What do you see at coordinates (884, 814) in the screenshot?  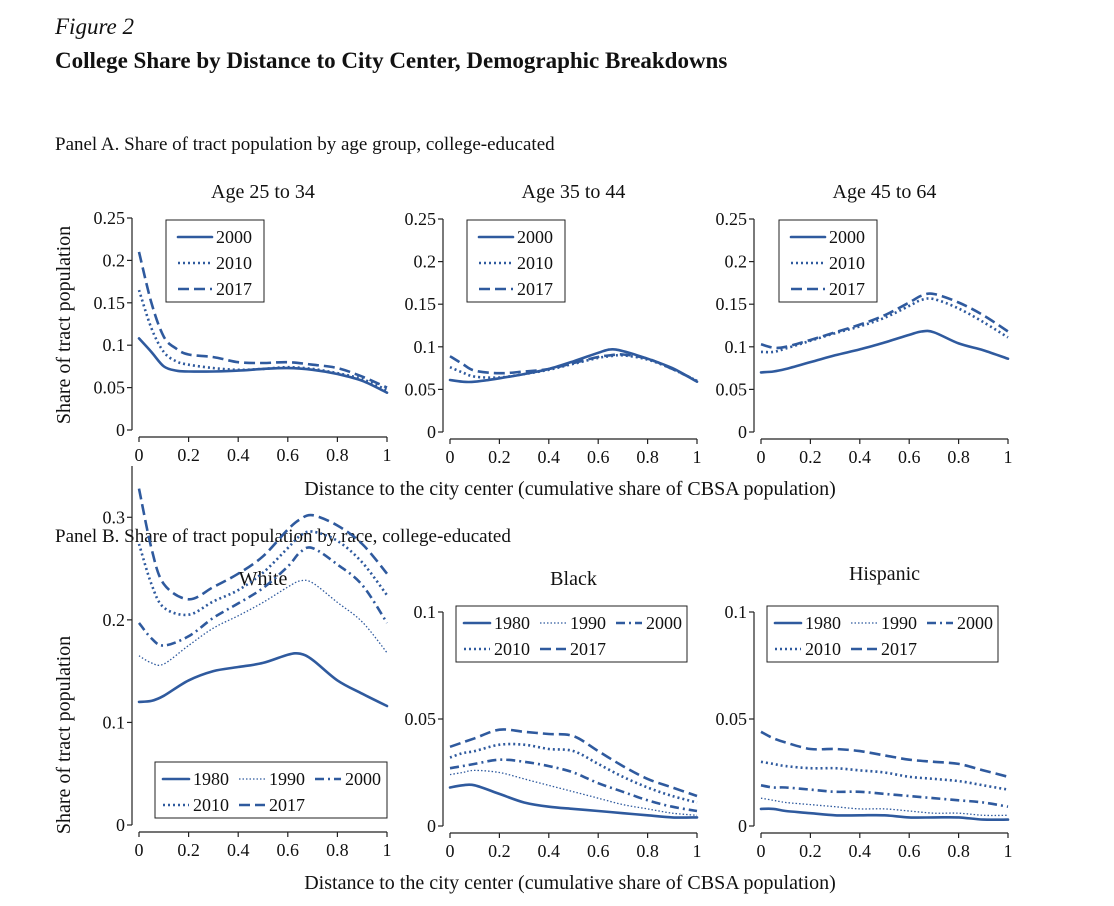 I see `series-line-1980` at bounding box center [884, 814].